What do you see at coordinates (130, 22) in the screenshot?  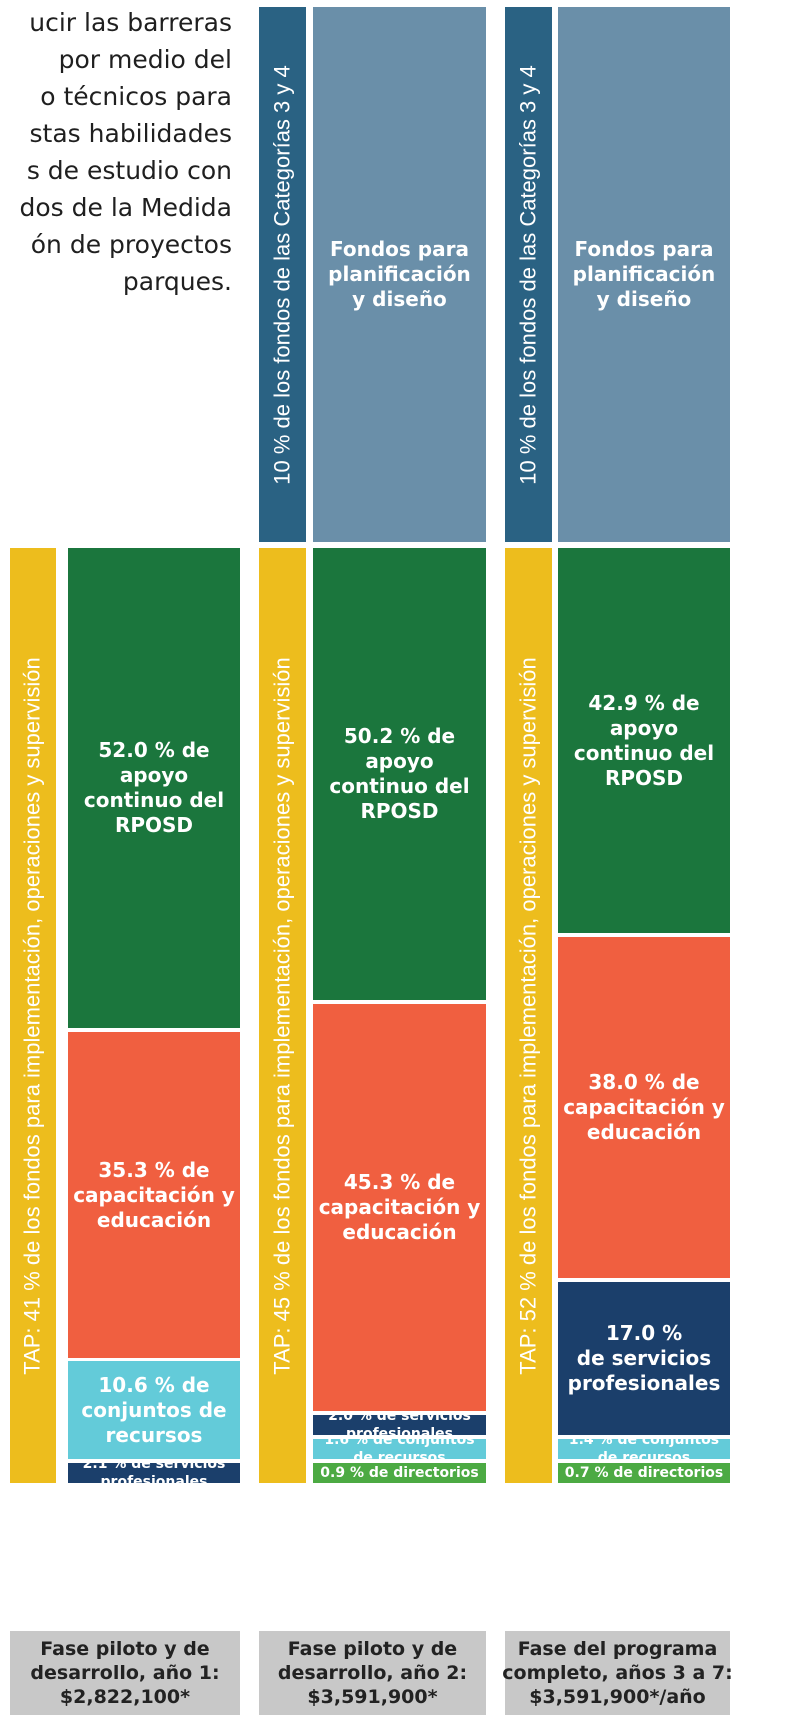 I see `intro-line: ucir las barreras` at bounding box center [130, 22].